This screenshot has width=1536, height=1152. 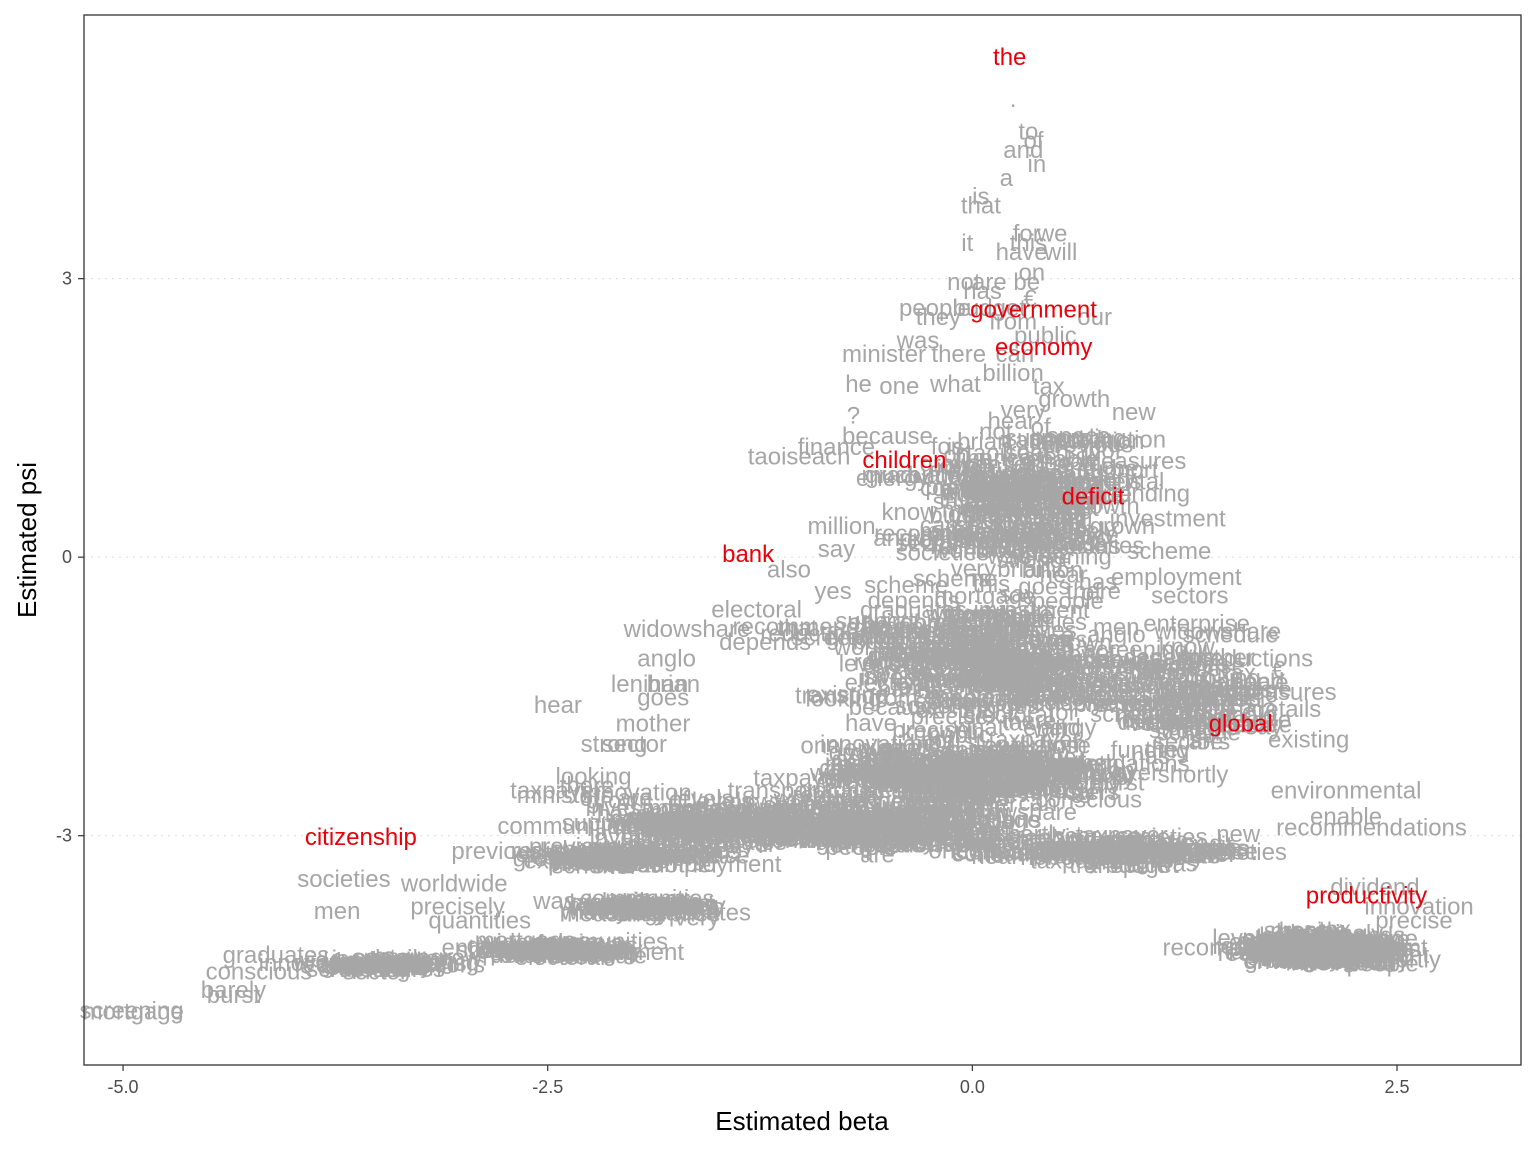 What do you see at coordinates (1009, 57) in the screenshot?
I see `highlighted-word-the: the` at bounding box center [1009, 57].